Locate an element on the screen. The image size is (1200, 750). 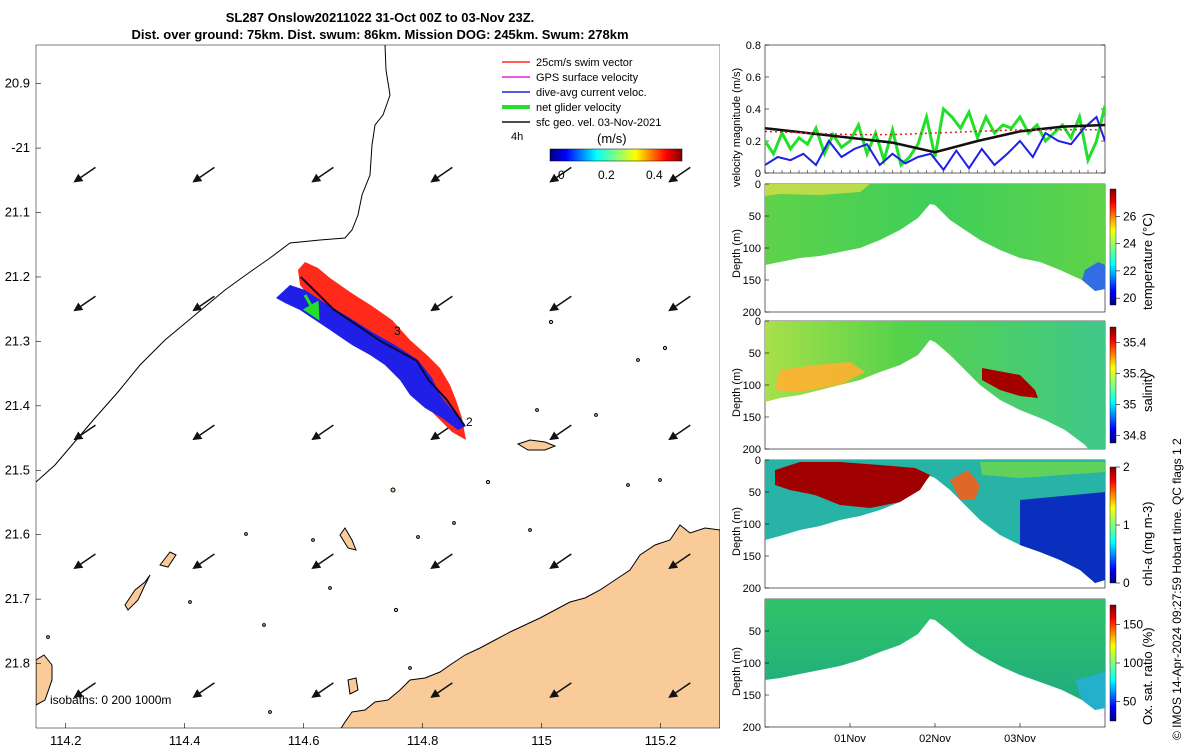
colorbar-tick-label: 0 is located at coordinates (1126, 583).